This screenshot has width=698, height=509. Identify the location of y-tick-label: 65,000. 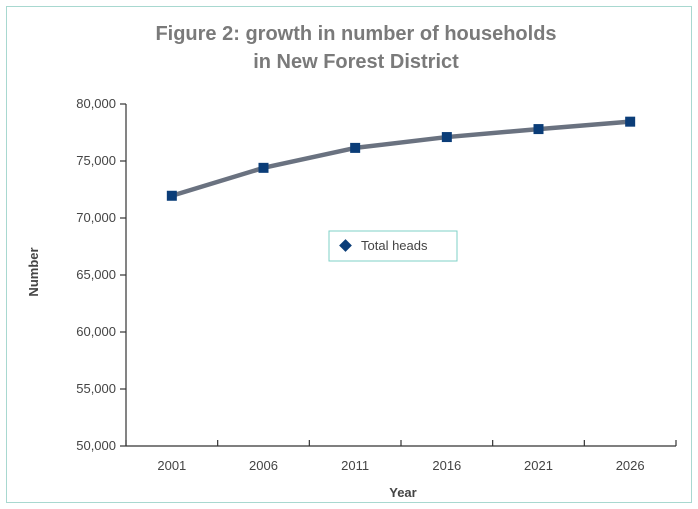
(96, 274).